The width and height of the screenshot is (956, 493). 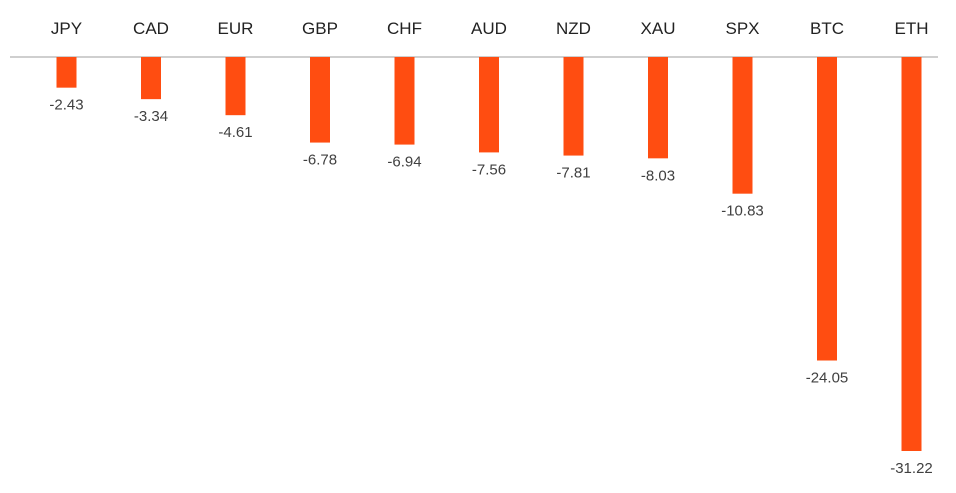 What do you see at coordinates (151, 78) in the screenshot?
I see `bar-cad` at bounding box center [151, 78].